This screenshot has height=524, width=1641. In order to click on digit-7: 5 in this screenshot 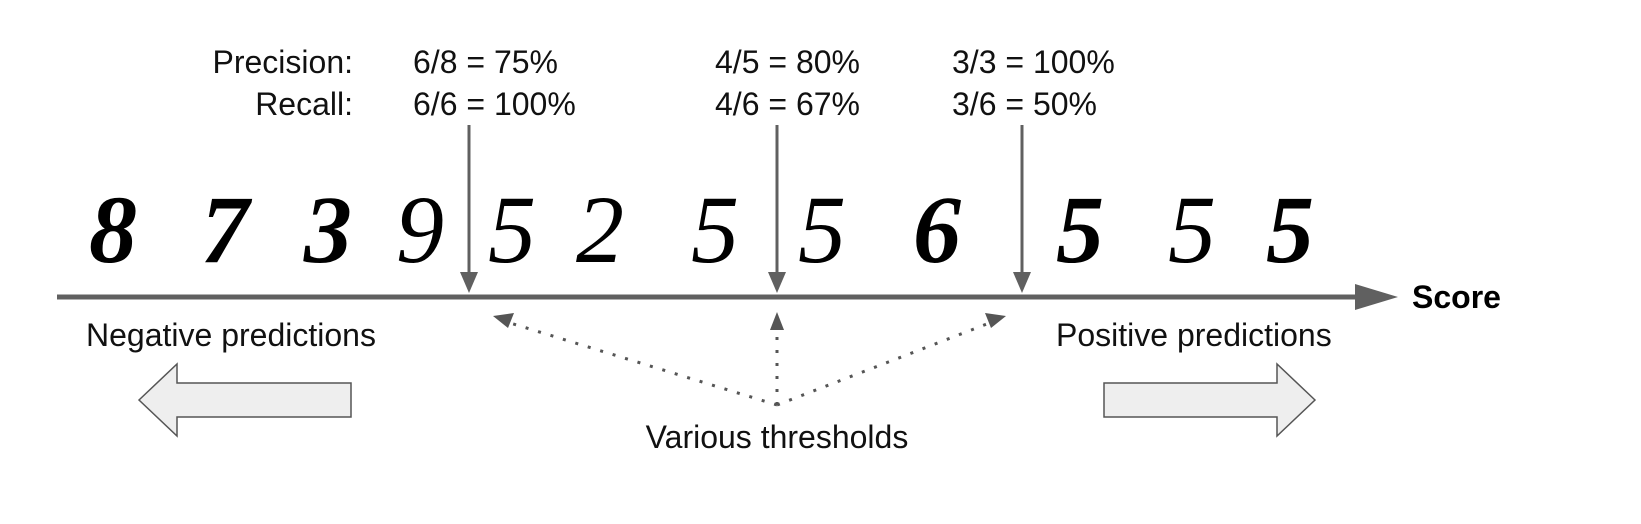, I will do `click(715, 229)`.